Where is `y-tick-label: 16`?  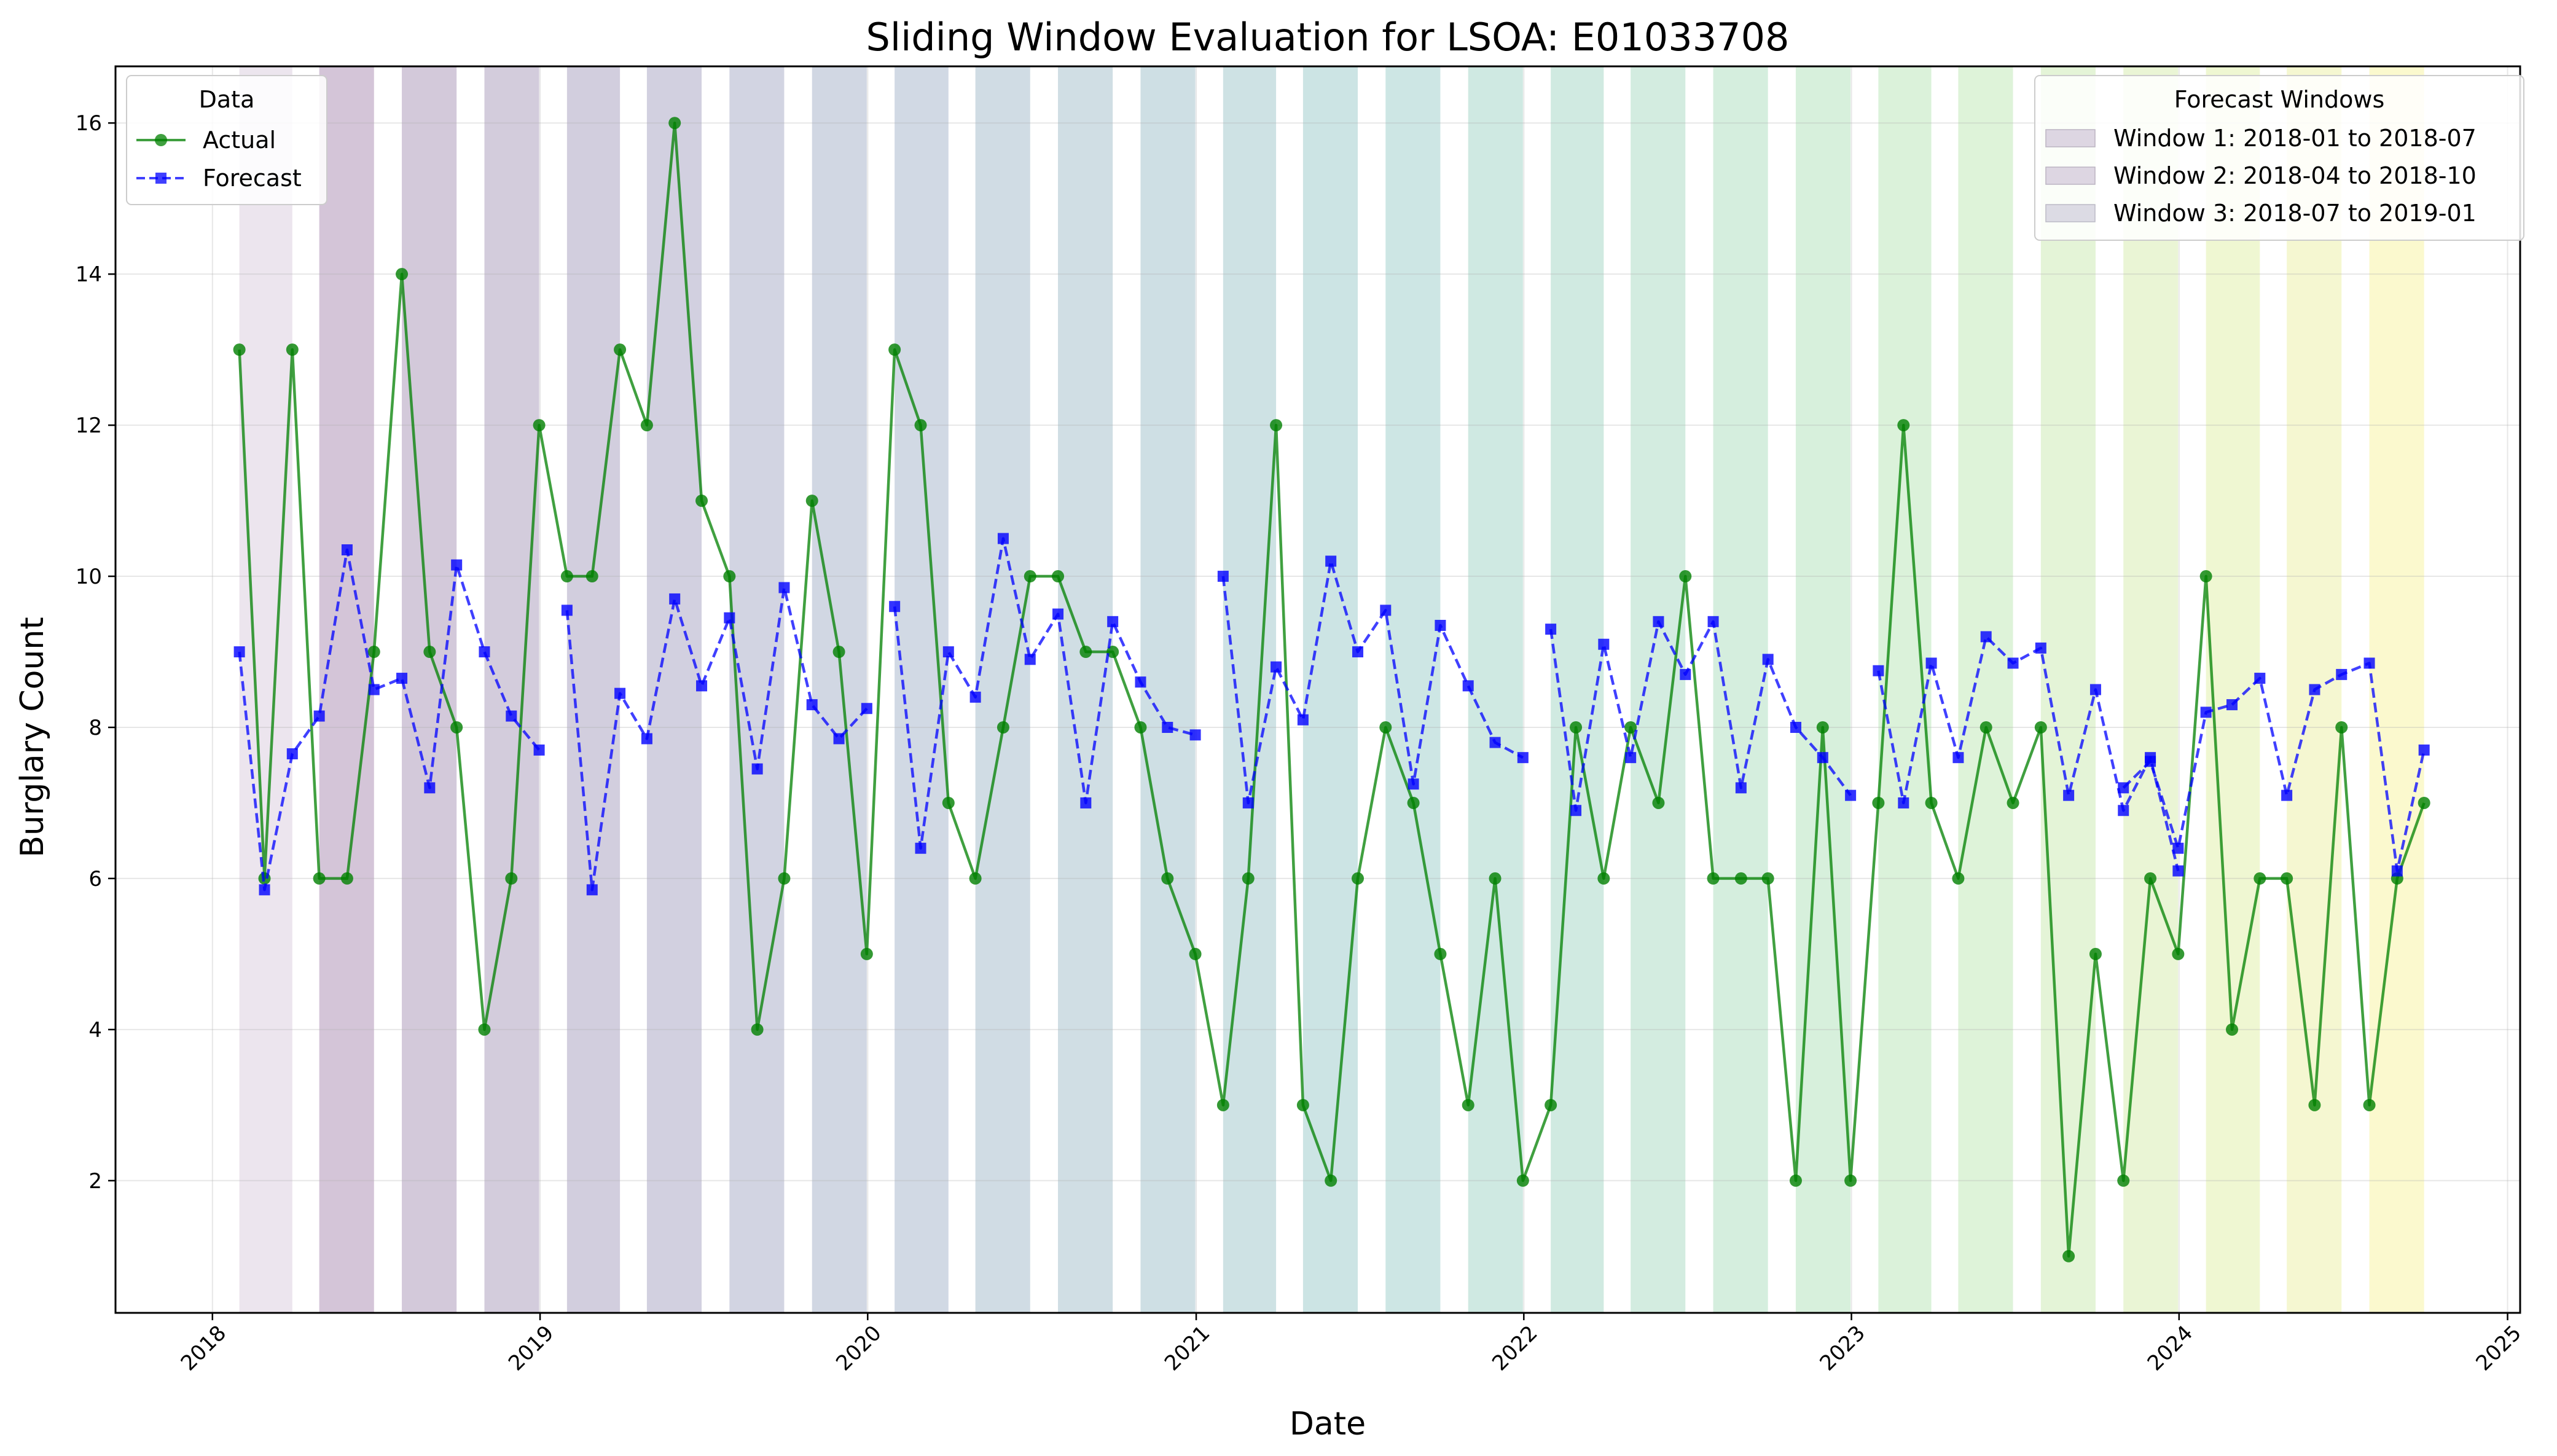
y-tick-label: 16 is located at coordinates (89, 123).